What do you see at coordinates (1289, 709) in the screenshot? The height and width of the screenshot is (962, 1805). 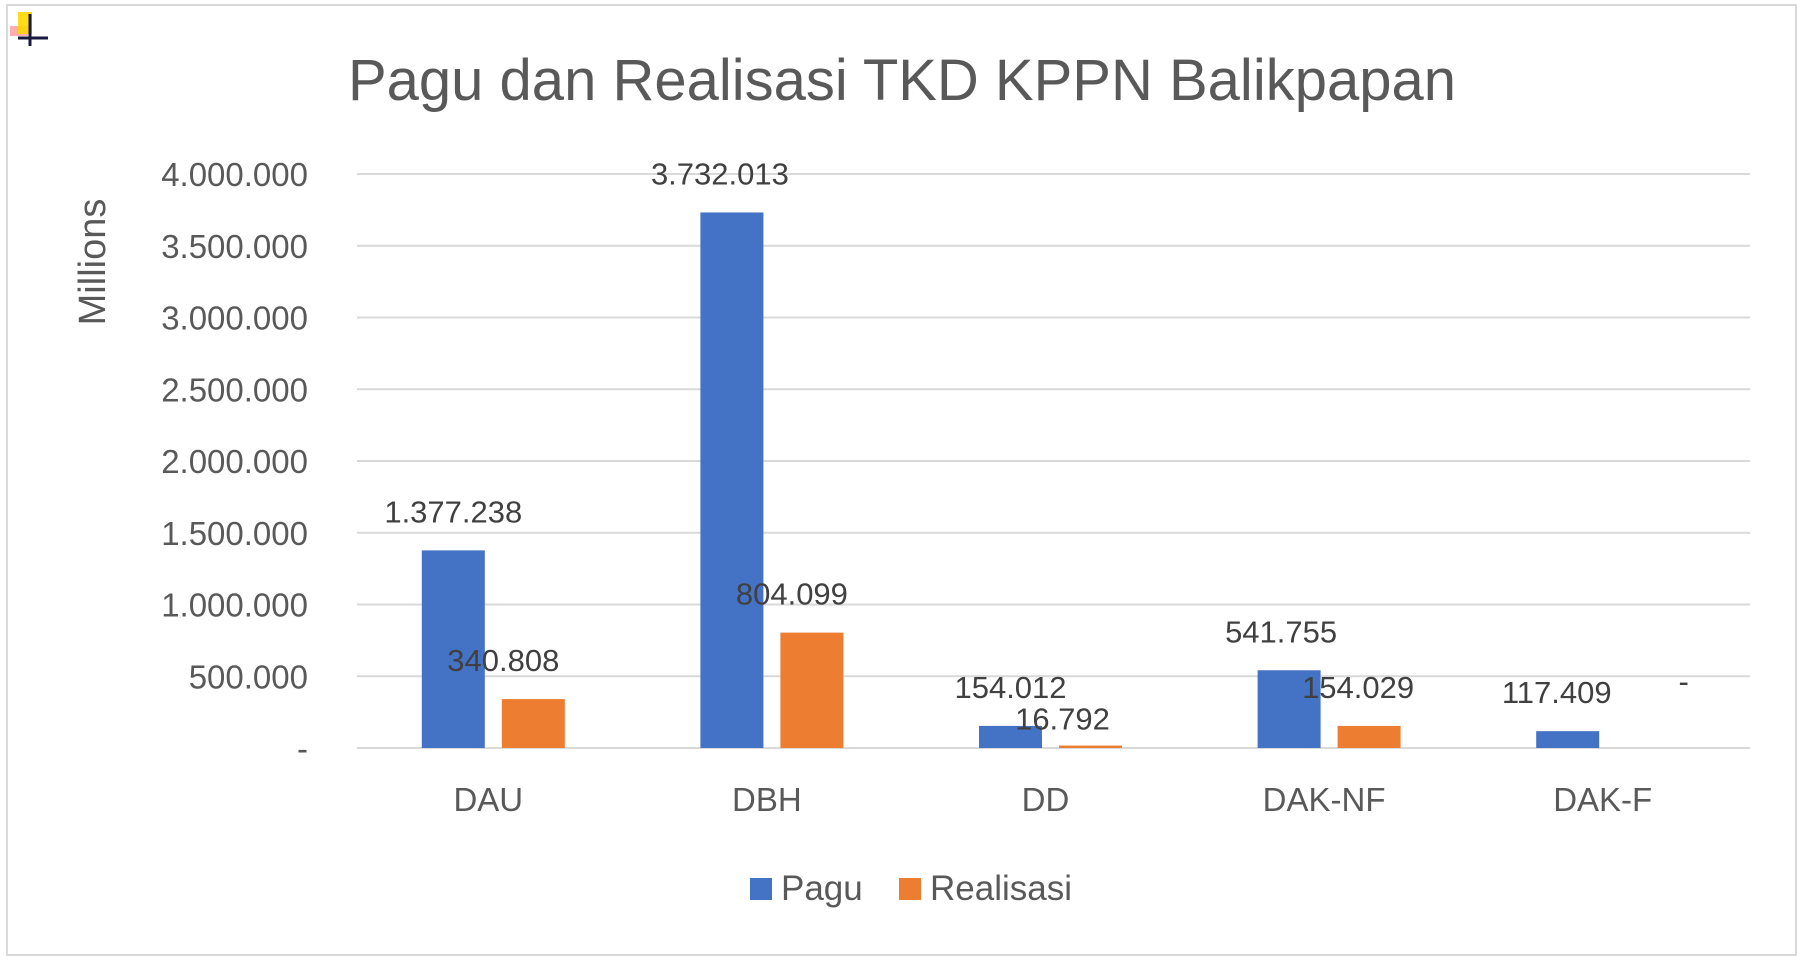 I see `bar-pagu-dak-nf` at bounding box center [1289, 709].